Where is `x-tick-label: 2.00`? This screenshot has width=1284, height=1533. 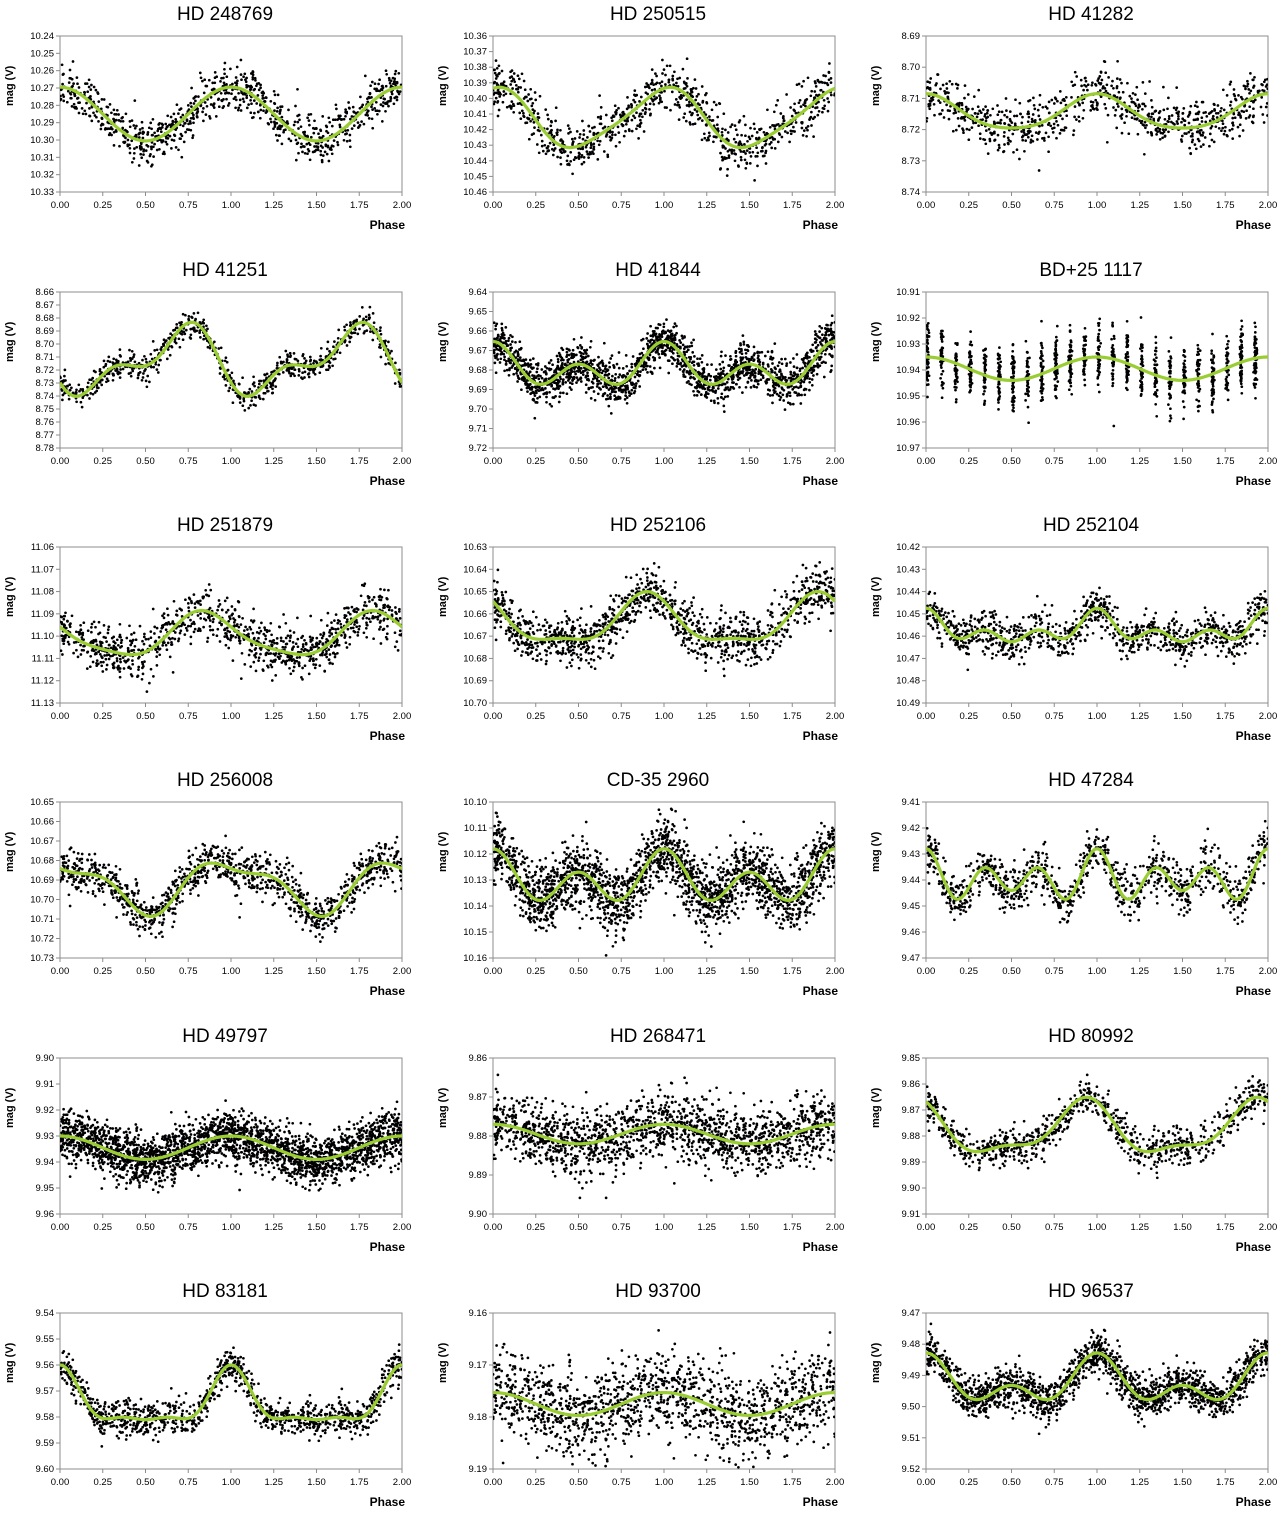 x-tick-label: 2.00 is located at coordinates (402, 461).